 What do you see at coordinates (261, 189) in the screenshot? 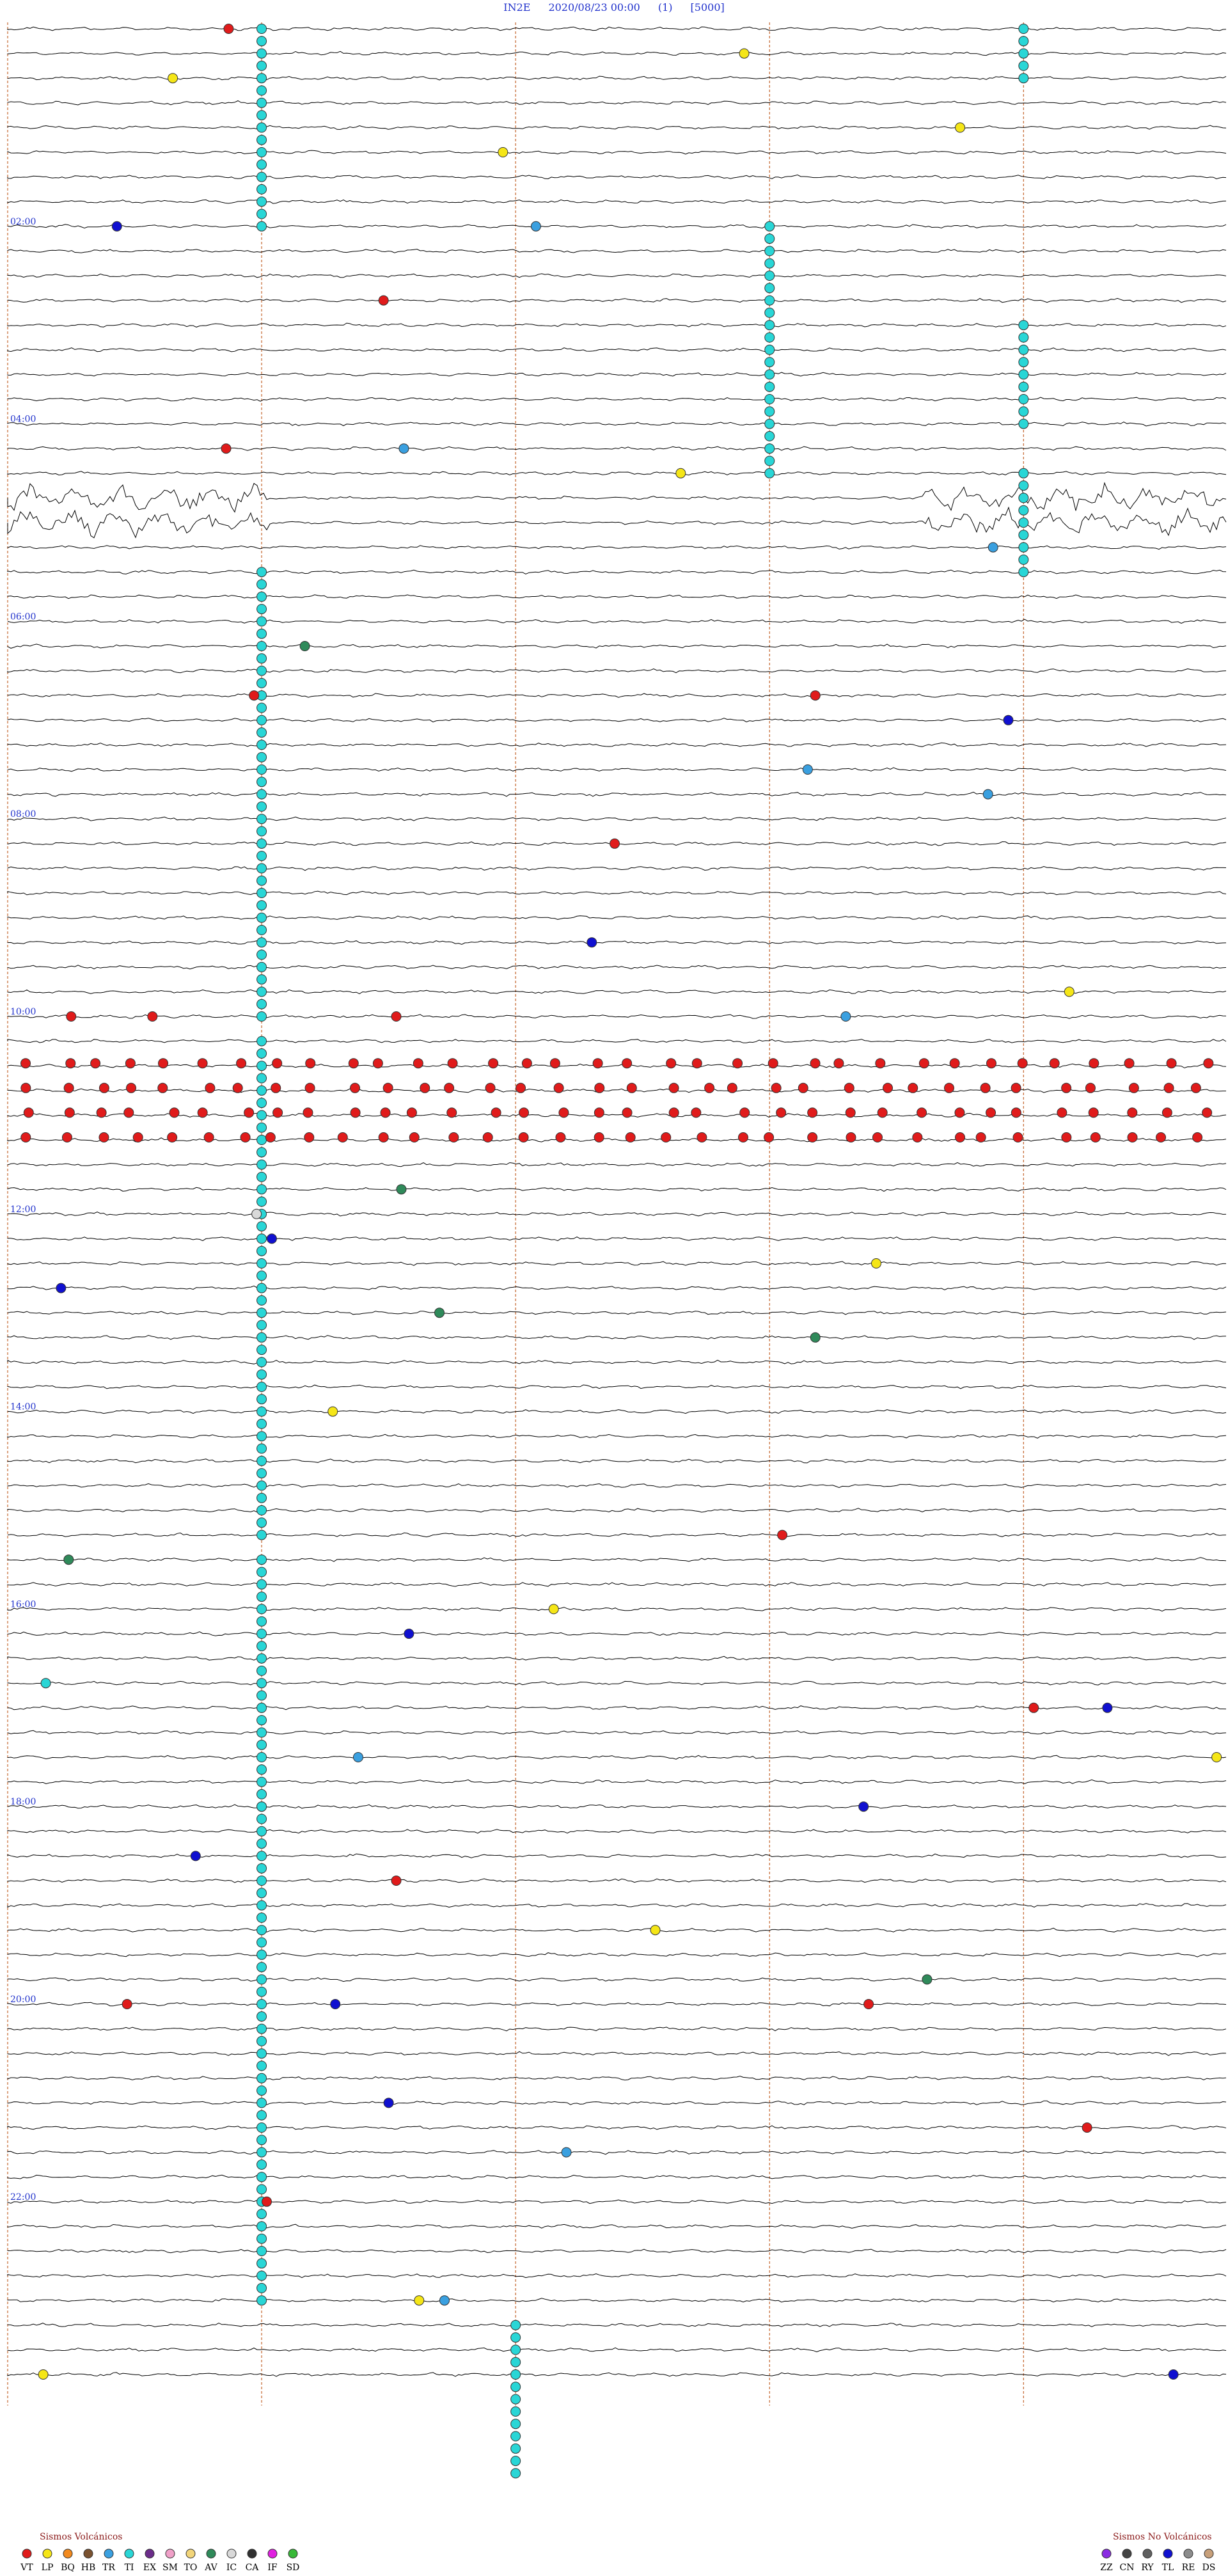
I see `ti-marker-0-6.5` at bounding box center [261, 189].